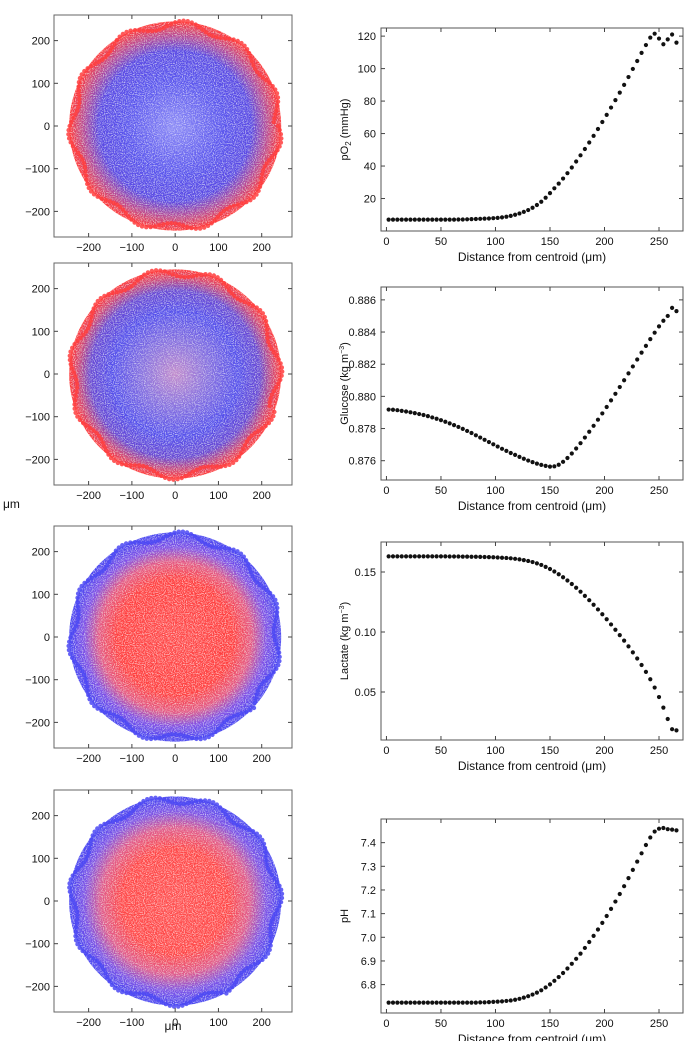 The height and width of the screenshot is (1041, 692). Describe the element at coordinates (173, 1026) in the screenshot. I see `shared-xlabel-micrometer: μm` at that location.